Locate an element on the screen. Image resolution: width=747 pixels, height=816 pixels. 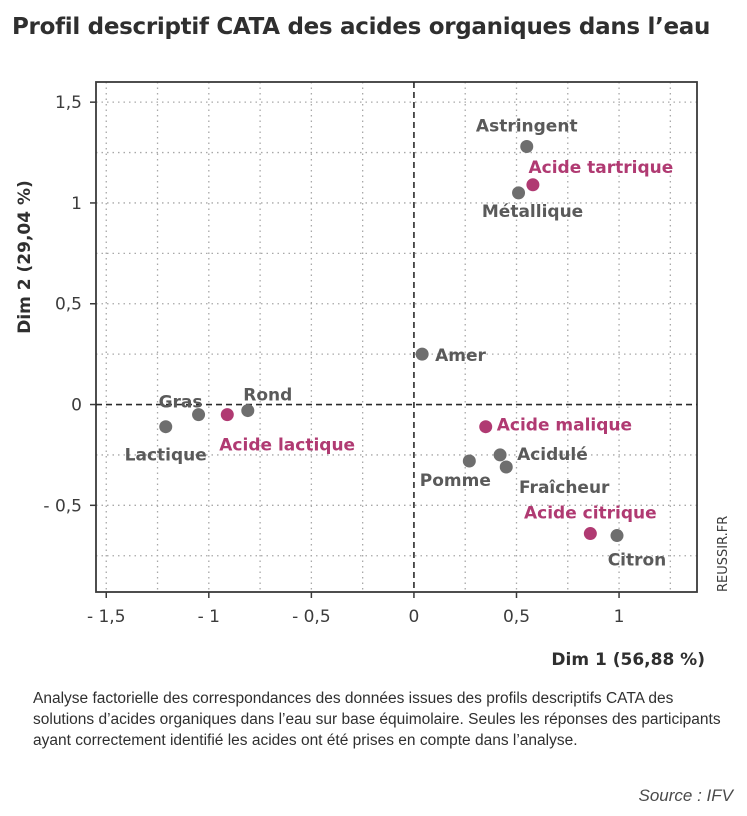
label-amer: Amer is located at coordinates (460, 356).